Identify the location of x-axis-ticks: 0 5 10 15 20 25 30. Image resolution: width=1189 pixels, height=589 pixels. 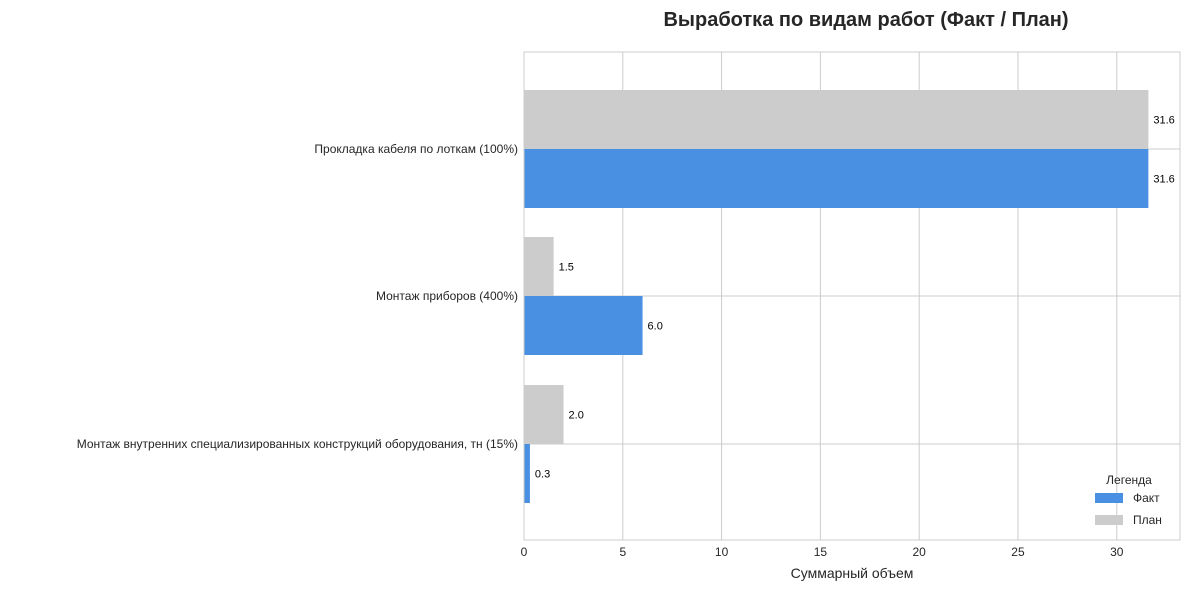
(822, 552).